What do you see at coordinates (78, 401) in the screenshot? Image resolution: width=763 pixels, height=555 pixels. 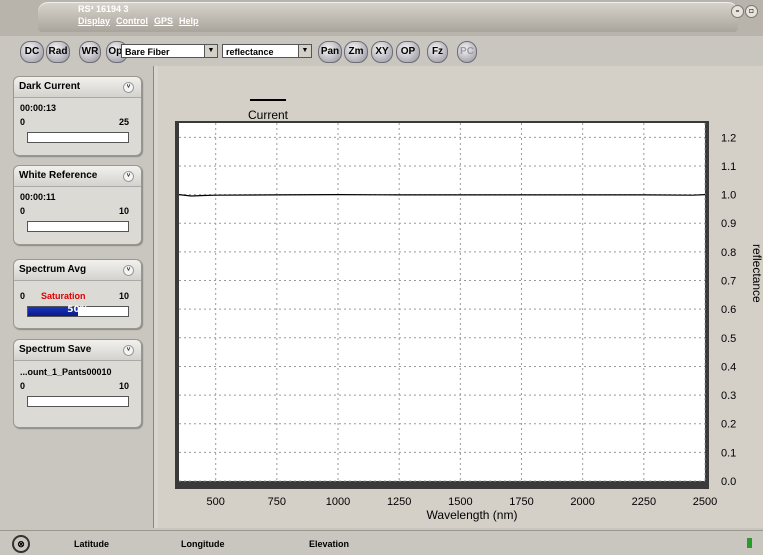 I see `spectrum-save-progress` at bounding box center [78, 401].